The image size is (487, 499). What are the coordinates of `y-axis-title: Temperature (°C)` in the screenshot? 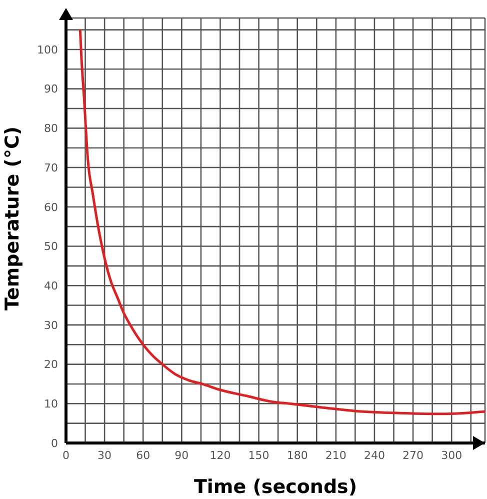 It's located at (13, 218).